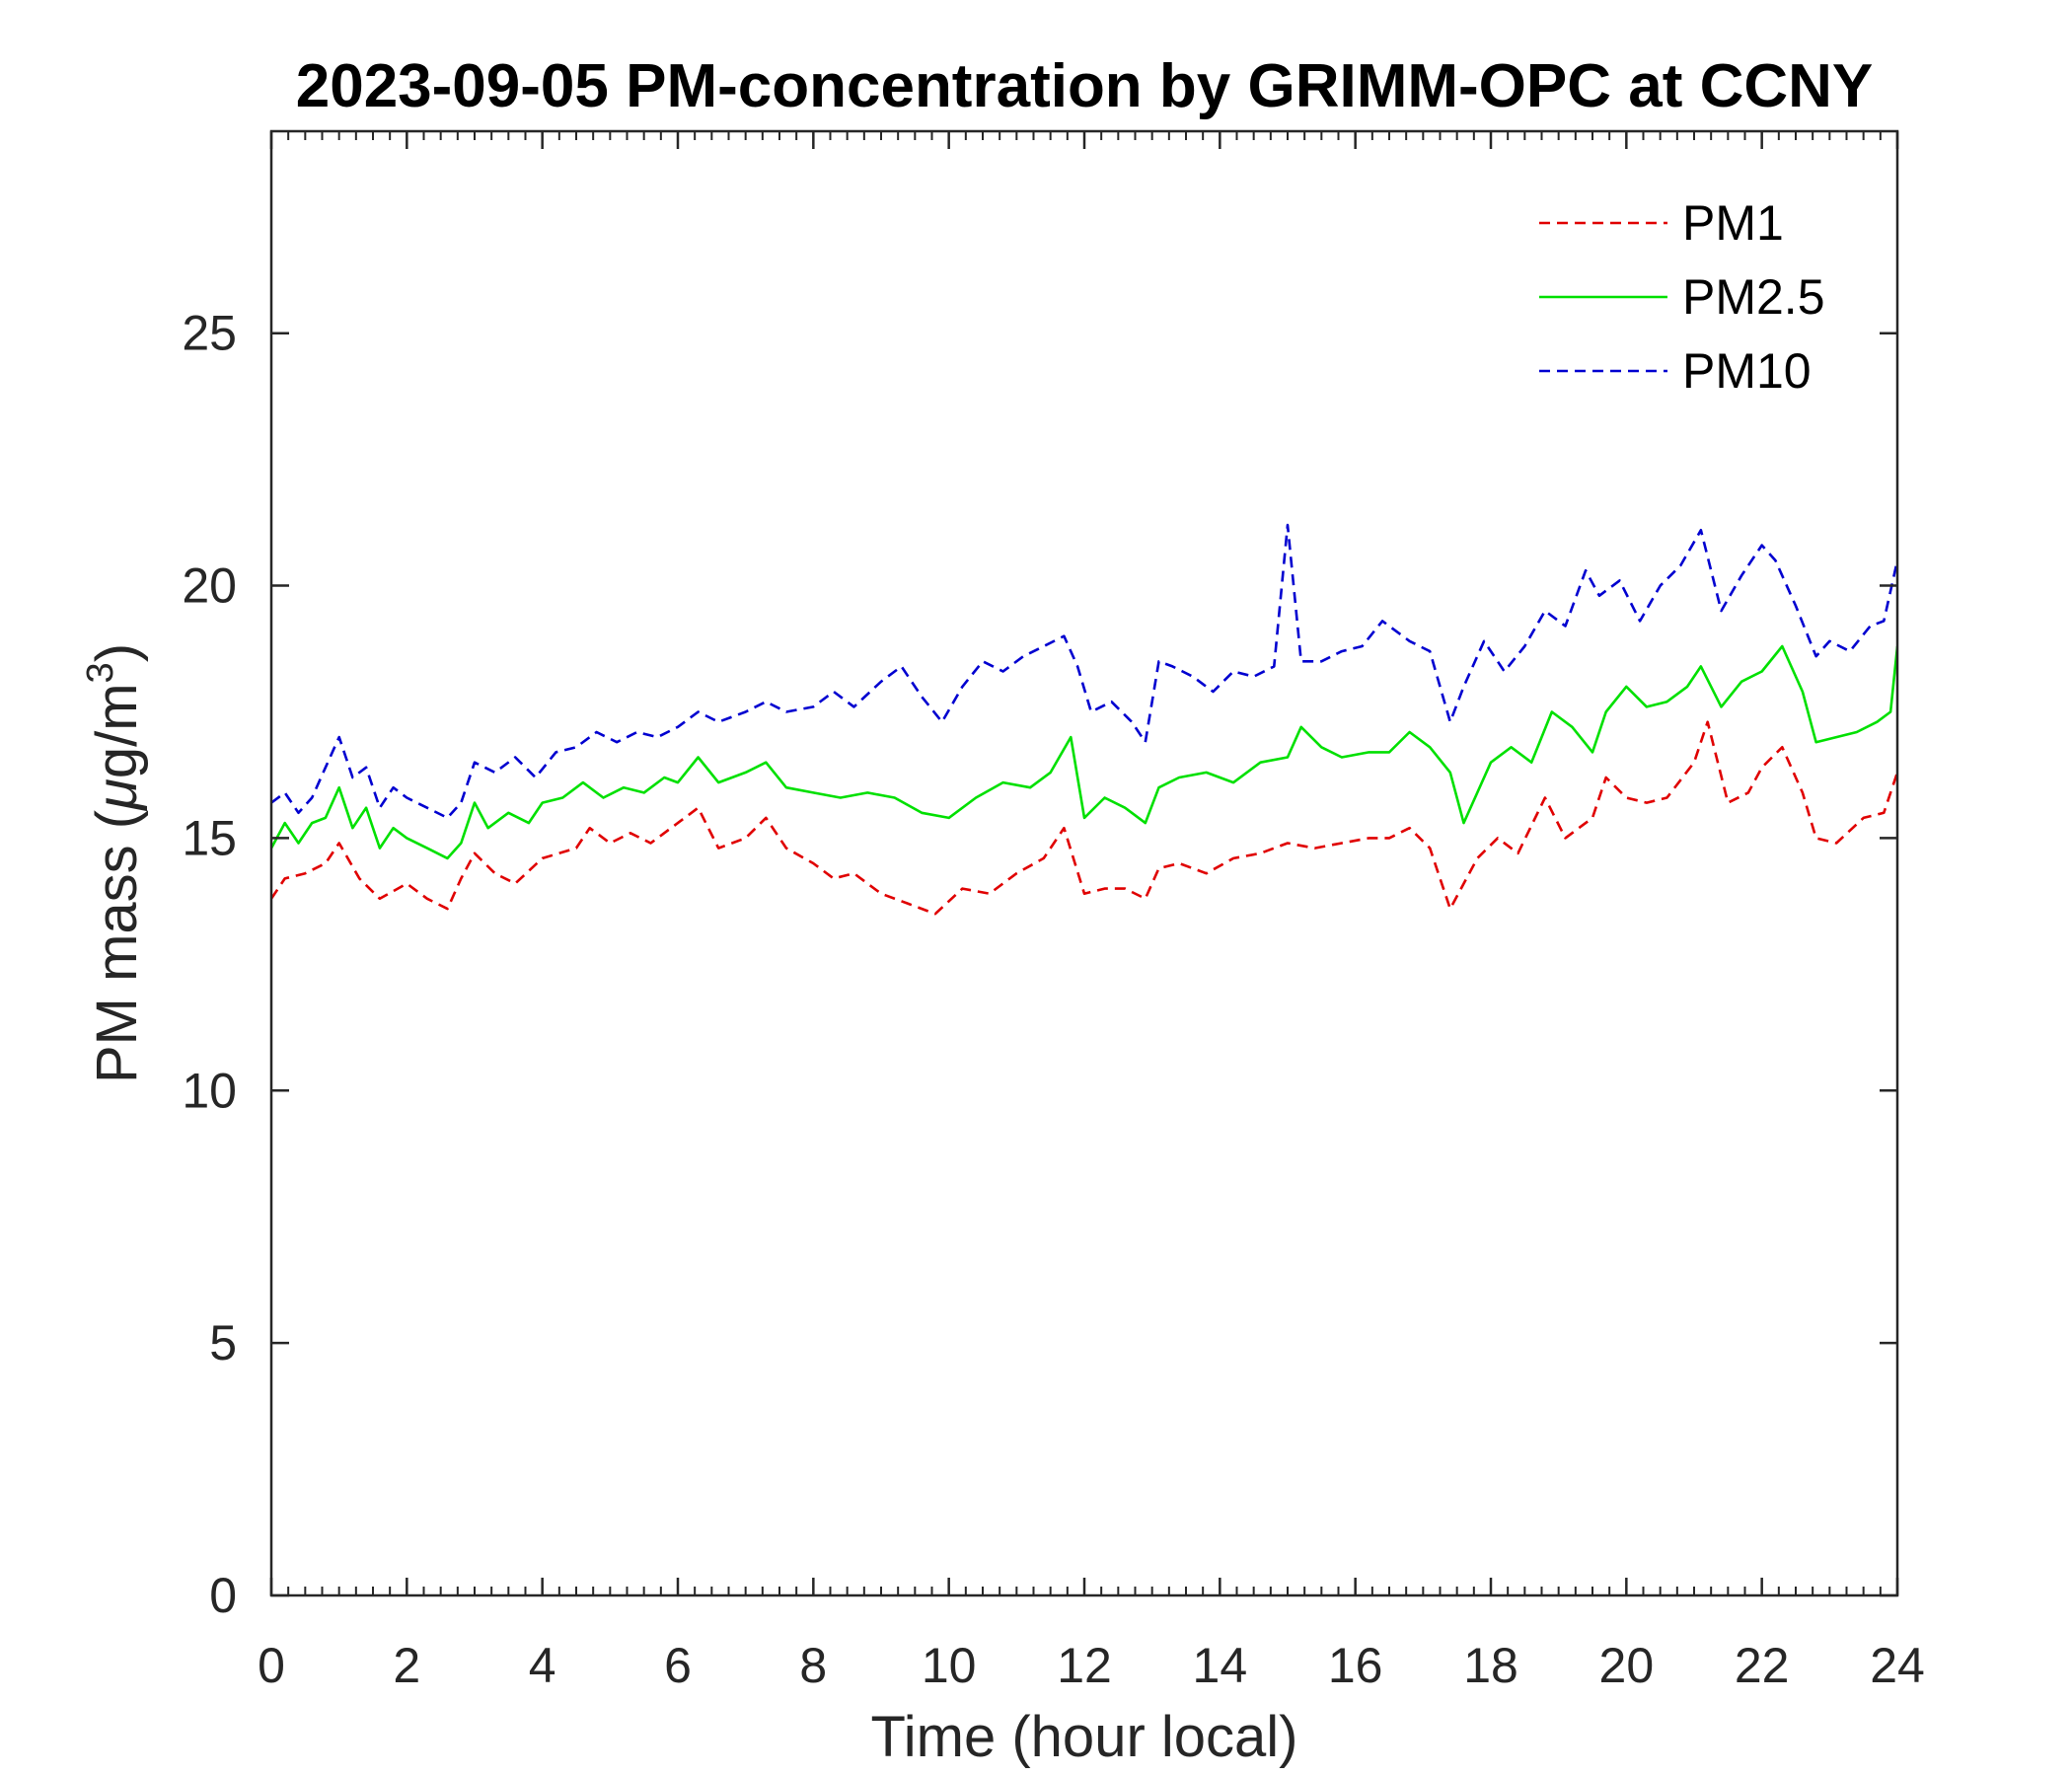 This screenshot has height=1776, width=2072. I want to click on x-tick-labels: 0 2 4 6 8 10 12 14 16 18 20 22 24, so click(1091, 1666).